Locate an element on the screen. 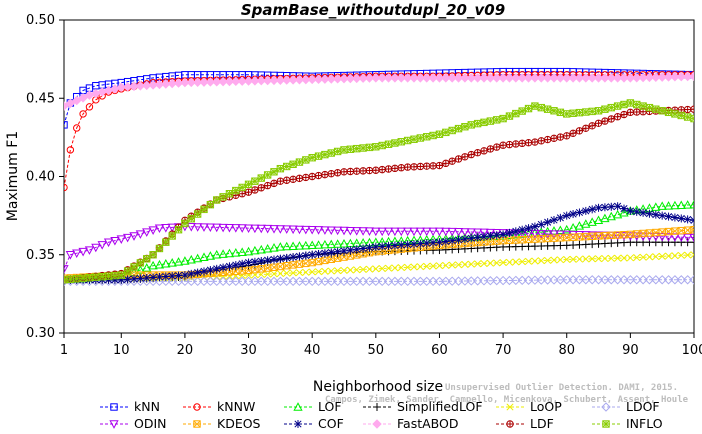 This screenshot has height=434, width=702. legend-item-cof: COF is located at coordinates (314, 423).